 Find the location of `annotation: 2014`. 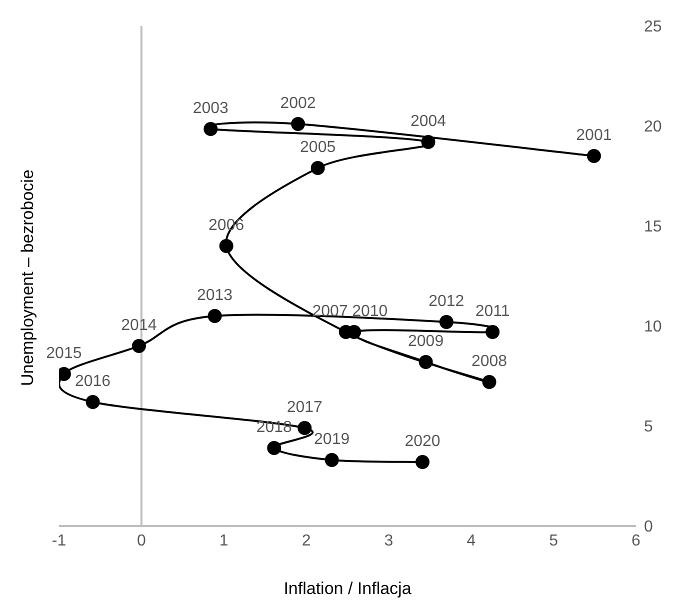

annotation: 2014 is located at coordinates (139, 325).